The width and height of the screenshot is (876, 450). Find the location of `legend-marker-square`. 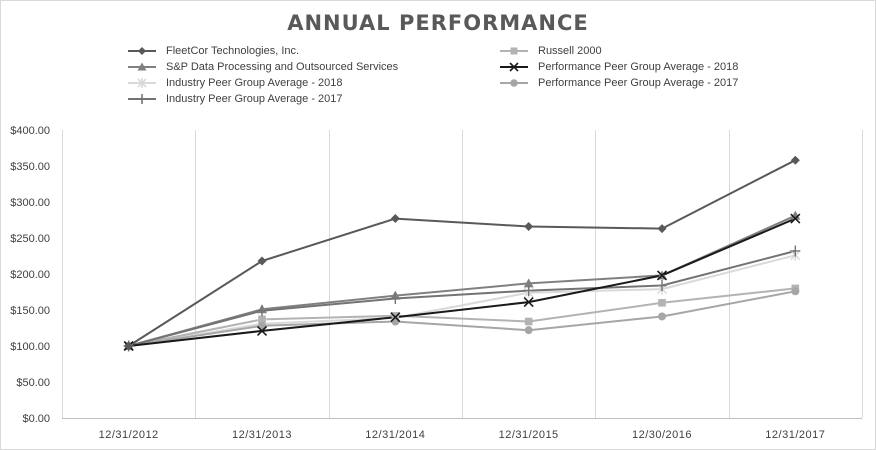

legend-marker-square is located at coordinates (514, 51).